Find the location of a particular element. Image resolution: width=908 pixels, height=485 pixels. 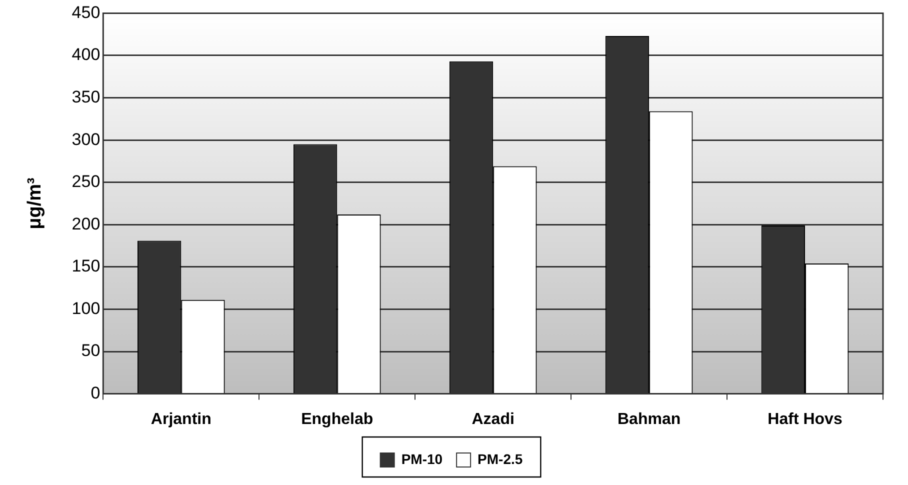

y-tick-label: 450 is located at coordinates (86, 12).